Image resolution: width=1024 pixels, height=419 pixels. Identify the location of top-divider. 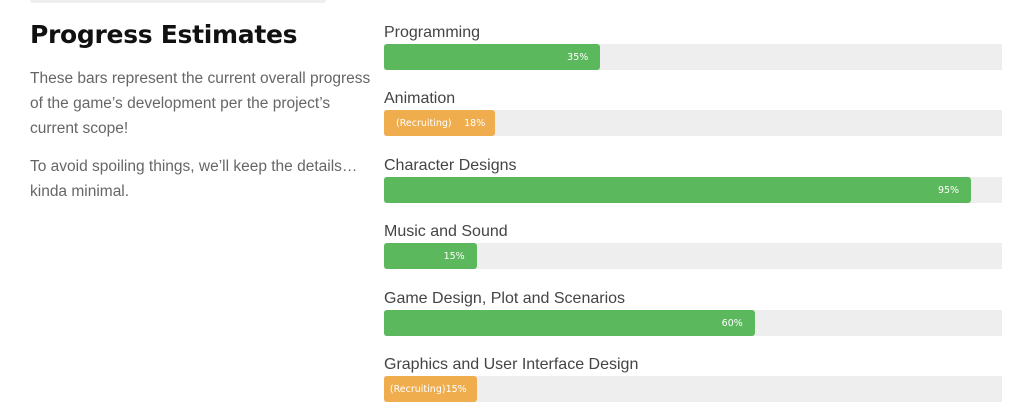
(178, 1).